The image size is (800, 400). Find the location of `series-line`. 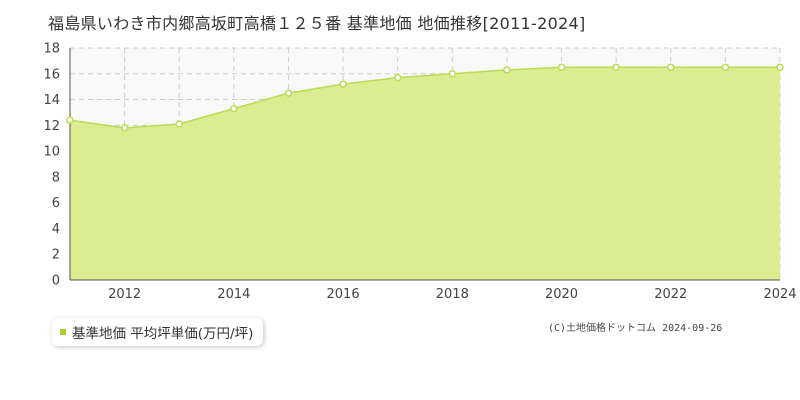

series-line is located at coordinates (424, 97).